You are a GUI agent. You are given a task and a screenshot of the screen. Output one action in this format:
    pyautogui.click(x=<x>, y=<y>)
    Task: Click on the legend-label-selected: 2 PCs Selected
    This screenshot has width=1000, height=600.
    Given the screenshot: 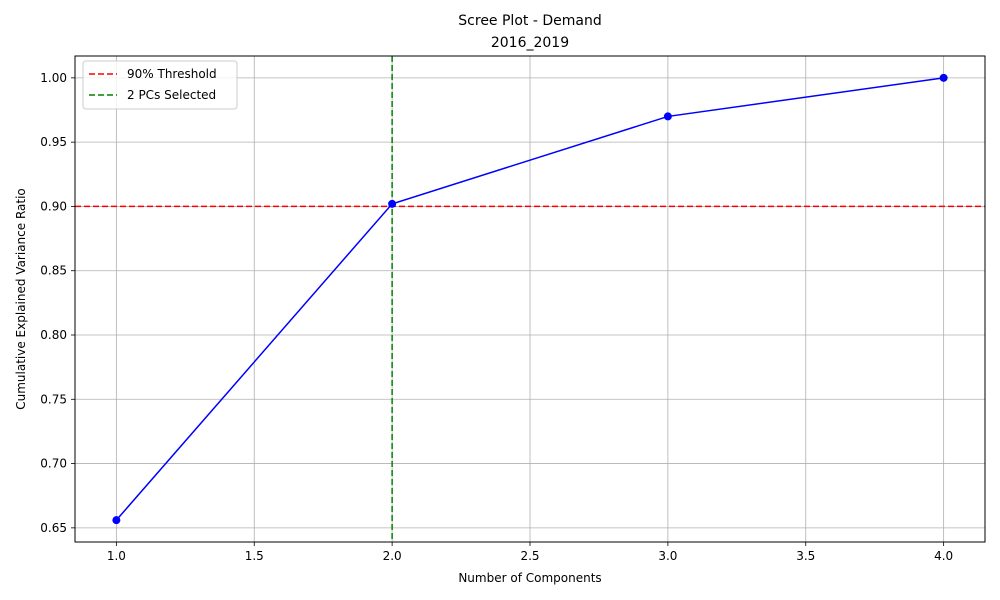 What is the action you would take?
    pyautogui.click(x=171, y=95)
    